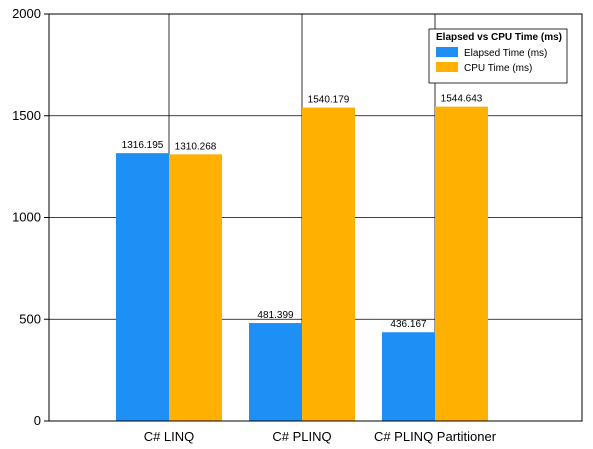 Image resolution: width=593 pixels, height=449 pixels. I want to click on y-tick-label: 1000, so click(26, 217).